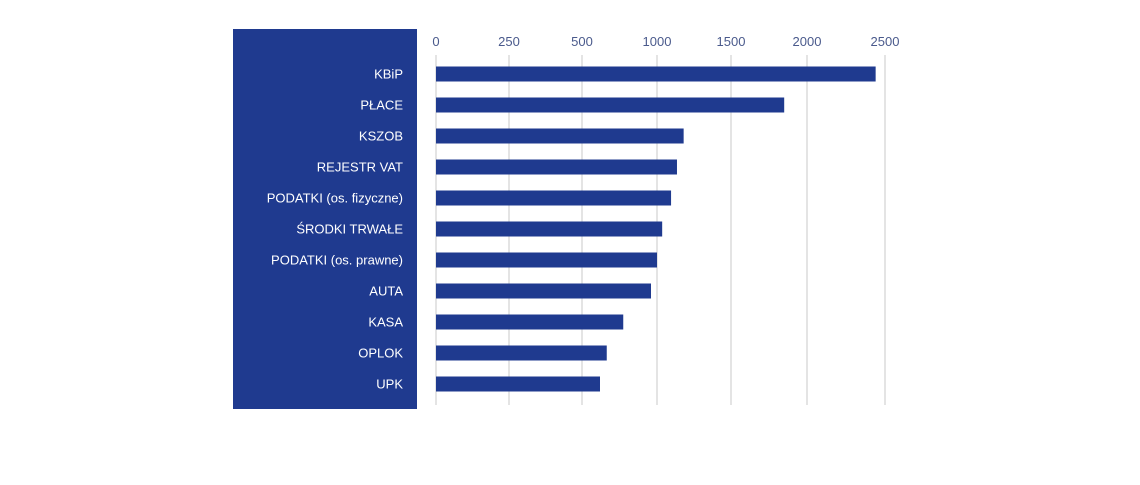  I want to click on category-label: PŁACE, so click(381, 105).